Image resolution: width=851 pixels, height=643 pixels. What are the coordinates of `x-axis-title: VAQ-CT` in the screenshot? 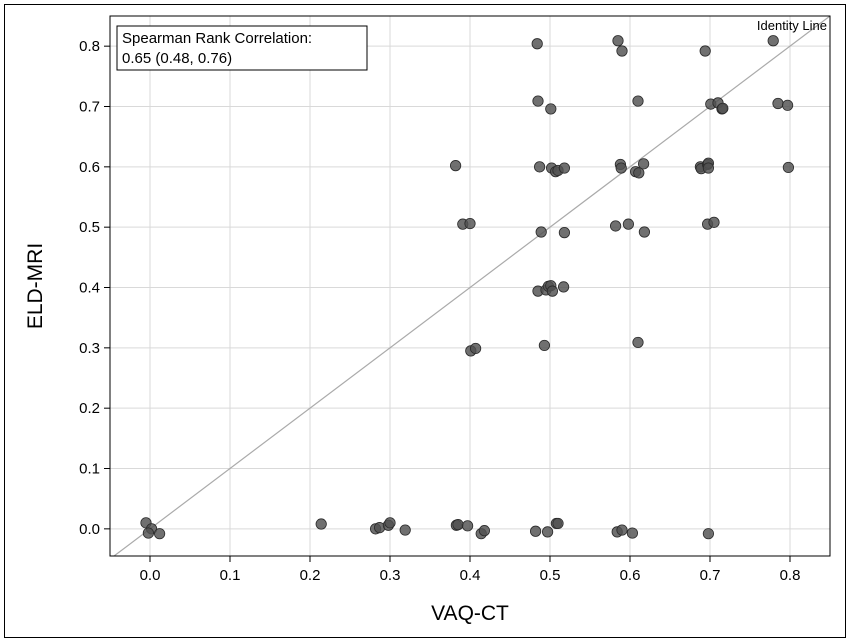 It's located at (470, 613).